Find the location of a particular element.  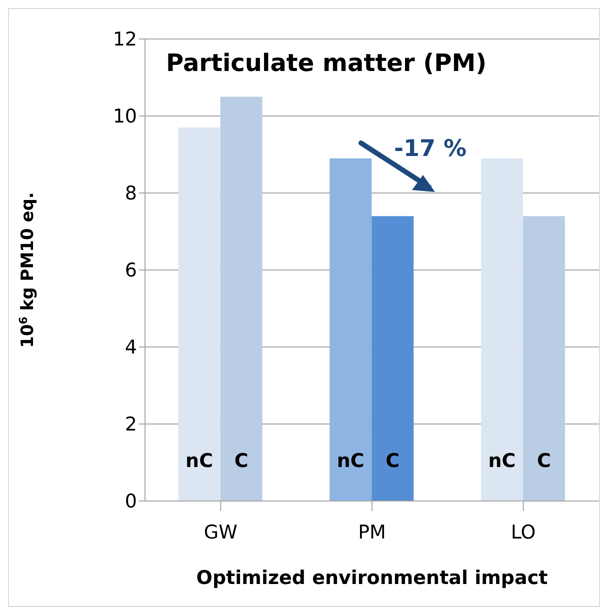

x-tick-label: GW is located at coordinates (221, 532).